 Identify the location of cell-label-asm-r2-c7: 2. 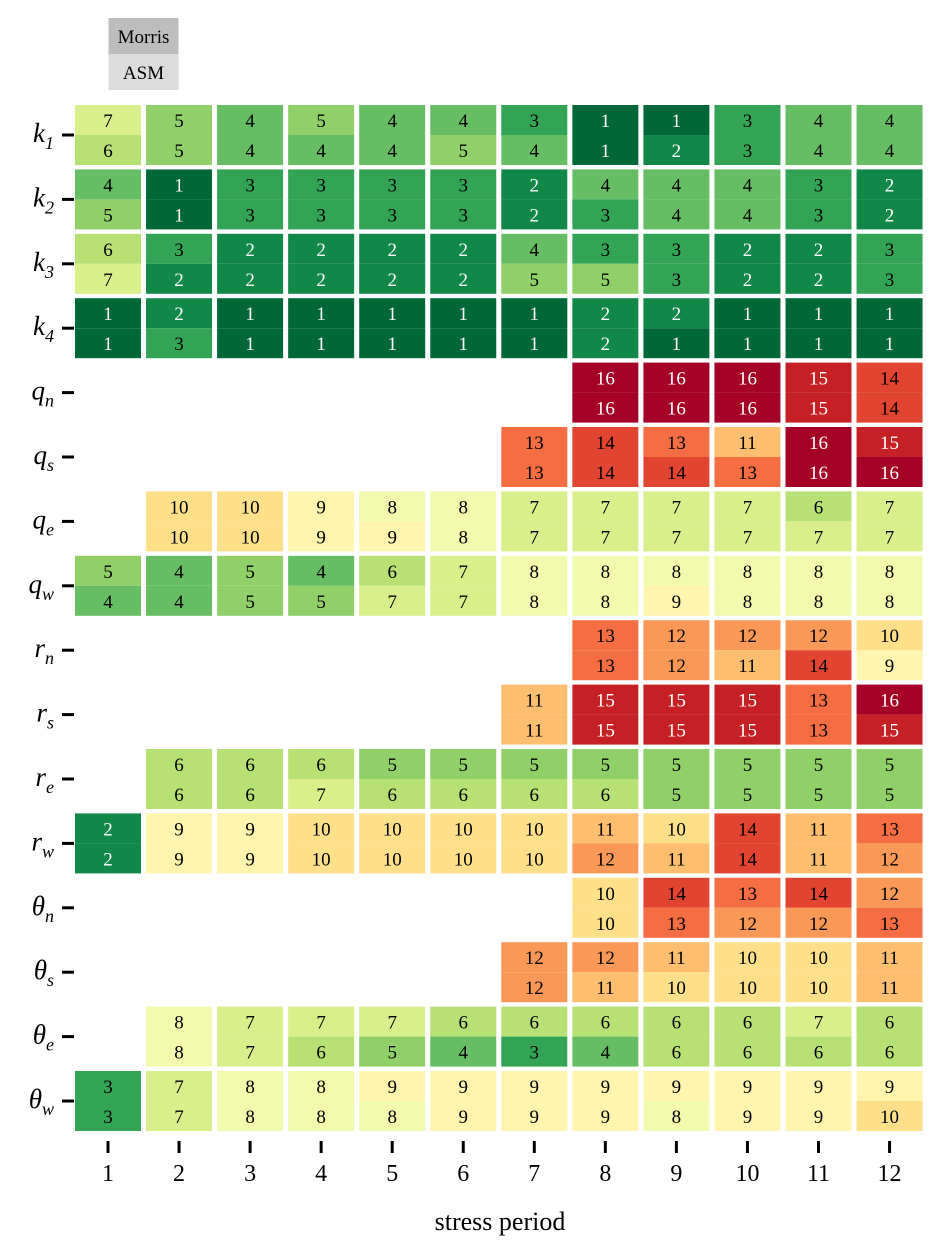
(535, 215).